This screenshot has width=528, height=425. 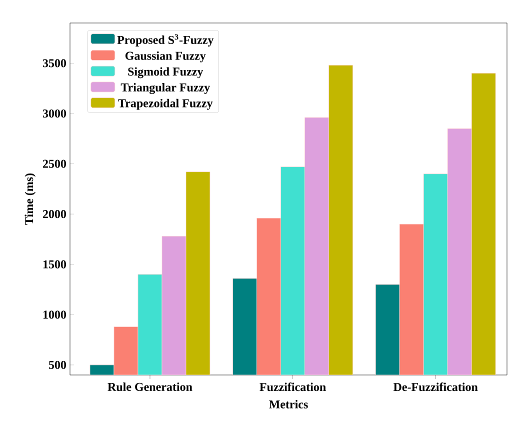 What do you see at coordinates (165, 104) in the screenshot?
I see `legend-label: Trapezoidal Fuzzy` at bounding box center [165, 104].